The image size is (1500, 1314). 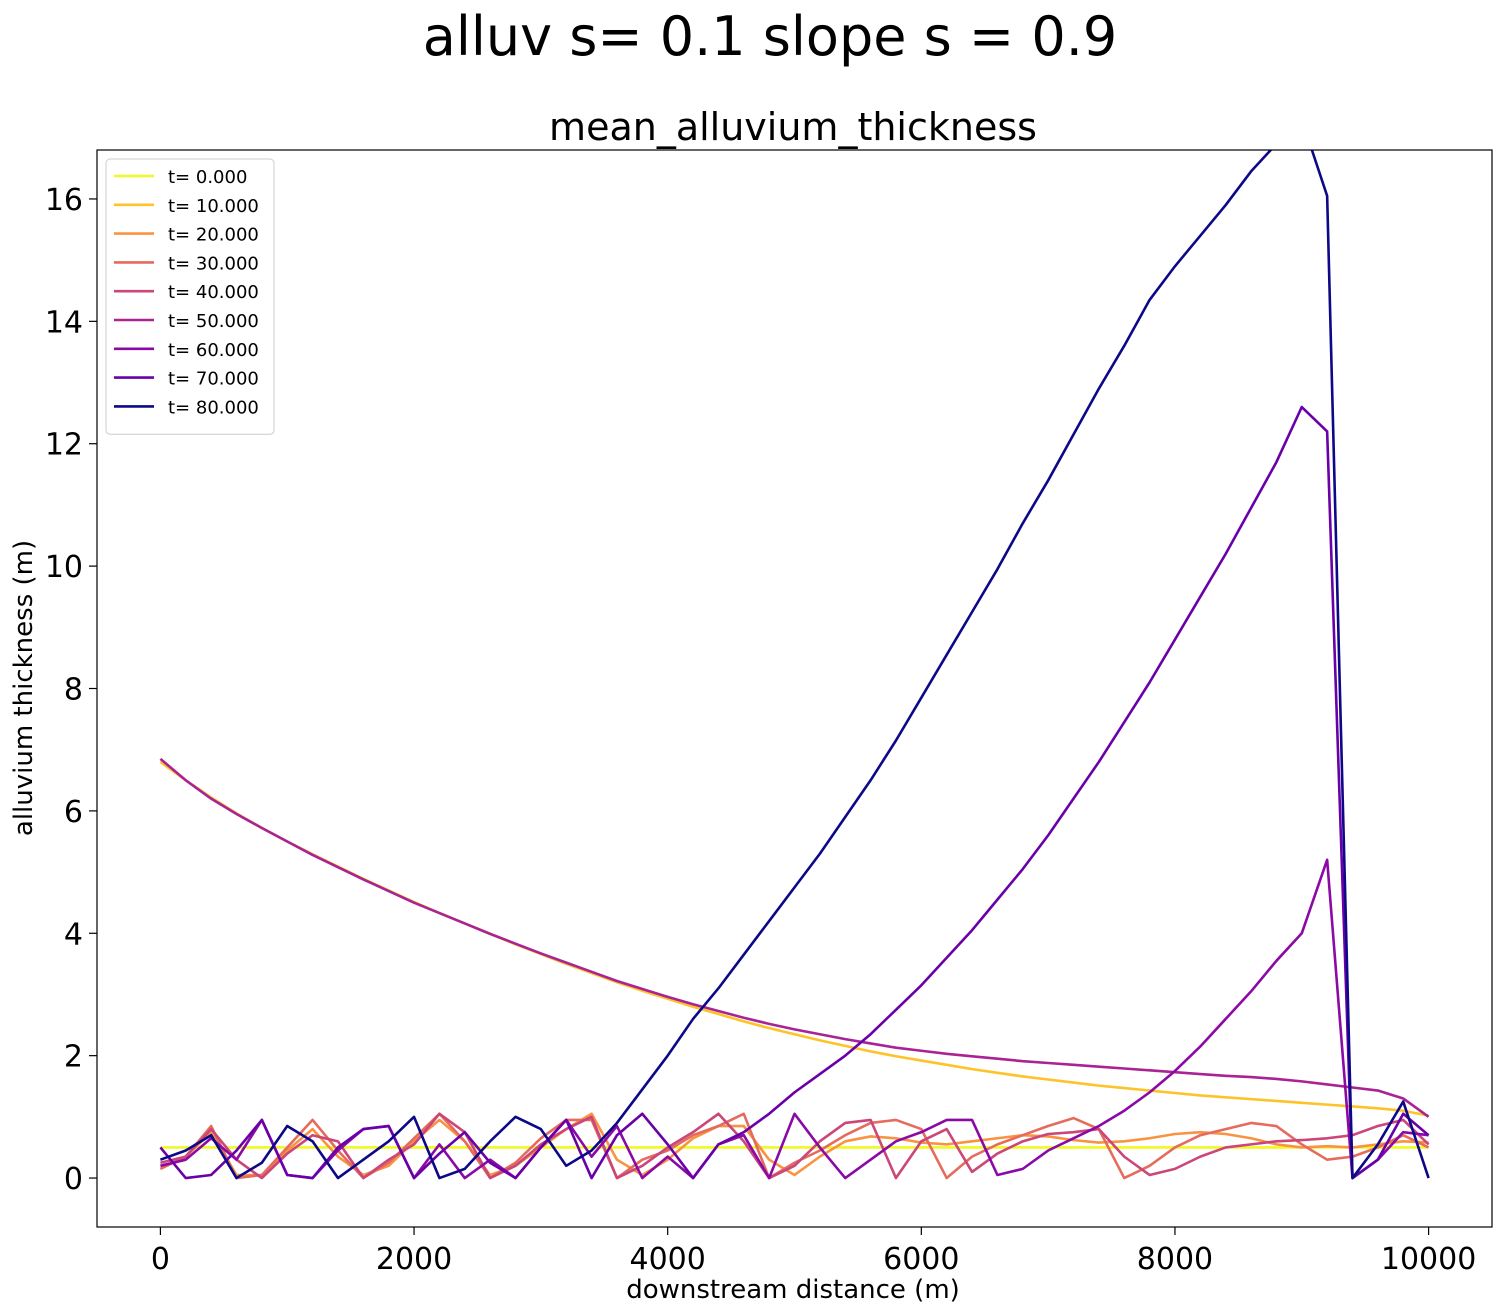 What do you see at coordinates (213, 379) in the screenshot?
I see `legend-label: t= 70.000` at bounding box center [213, 379].